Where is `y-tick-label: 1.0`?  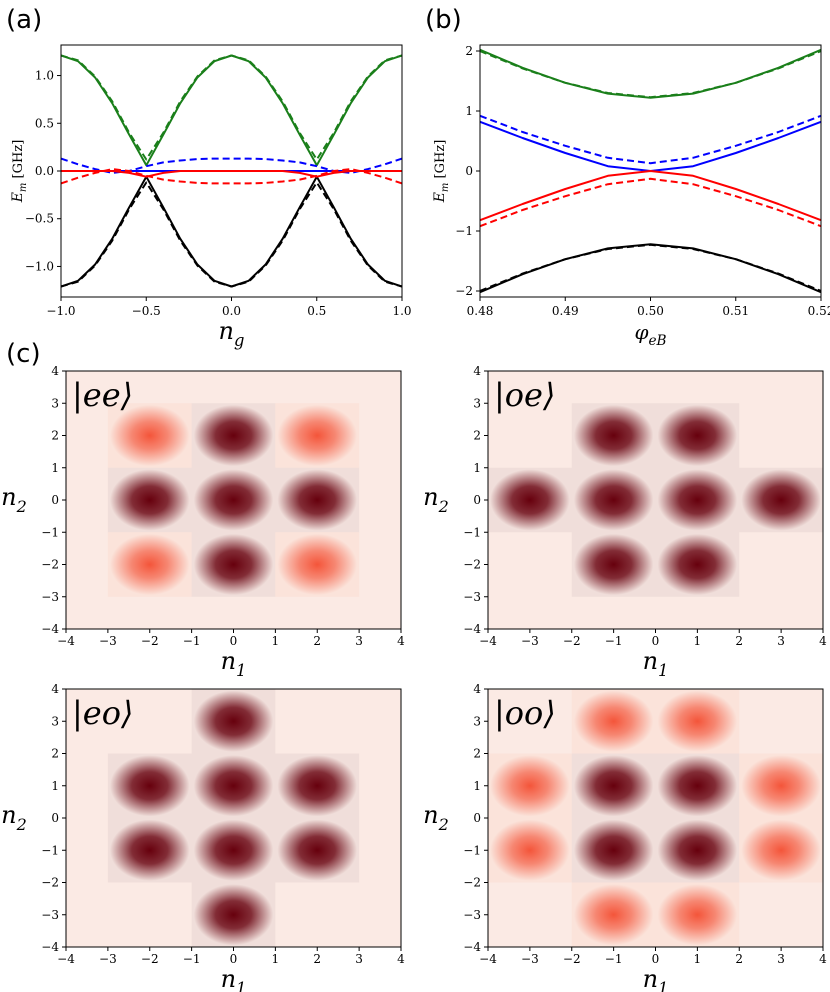
y-tick-label: 1.0 is located at coordinates (44, 76).